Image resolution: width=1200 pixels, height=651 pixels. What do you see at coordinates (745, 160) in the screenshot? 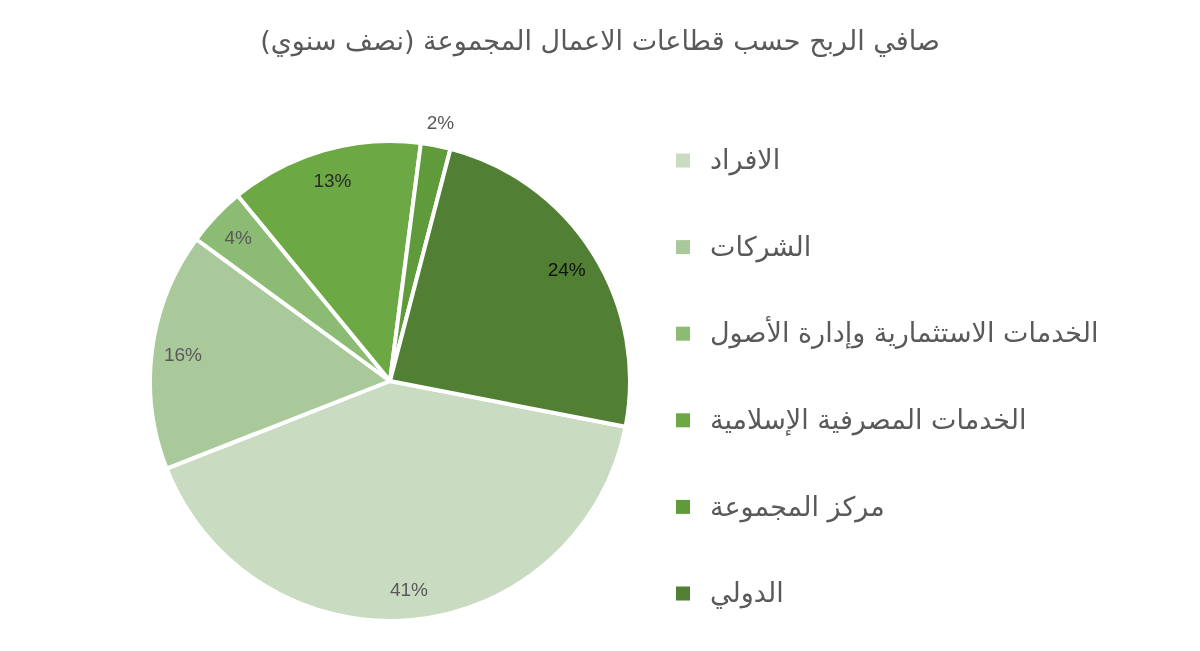
I see `legend-label: الافراد` at bounding box center [745, 160].